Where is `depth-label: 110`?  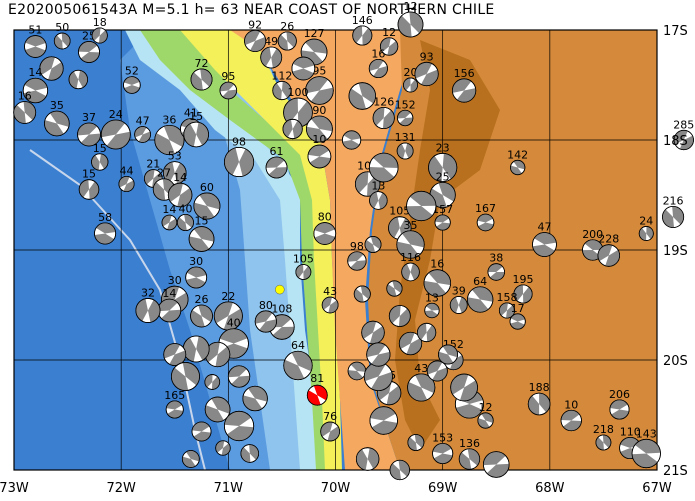
depth-label: 110 is located at coordinates (630, 431).